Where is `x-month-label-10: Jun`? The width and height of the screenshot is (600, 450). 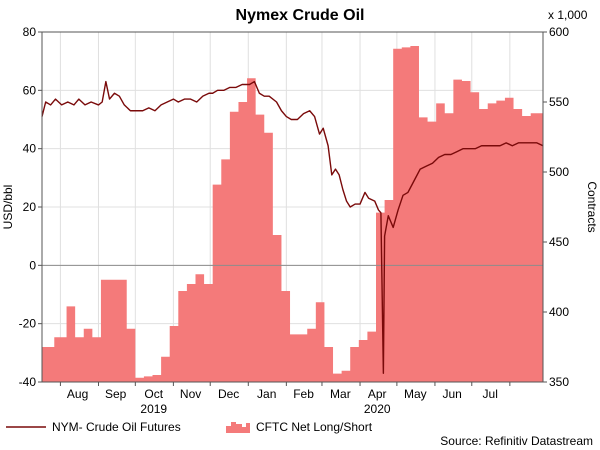 x-month-label-10: Jun is located at coordinates (451, 394).